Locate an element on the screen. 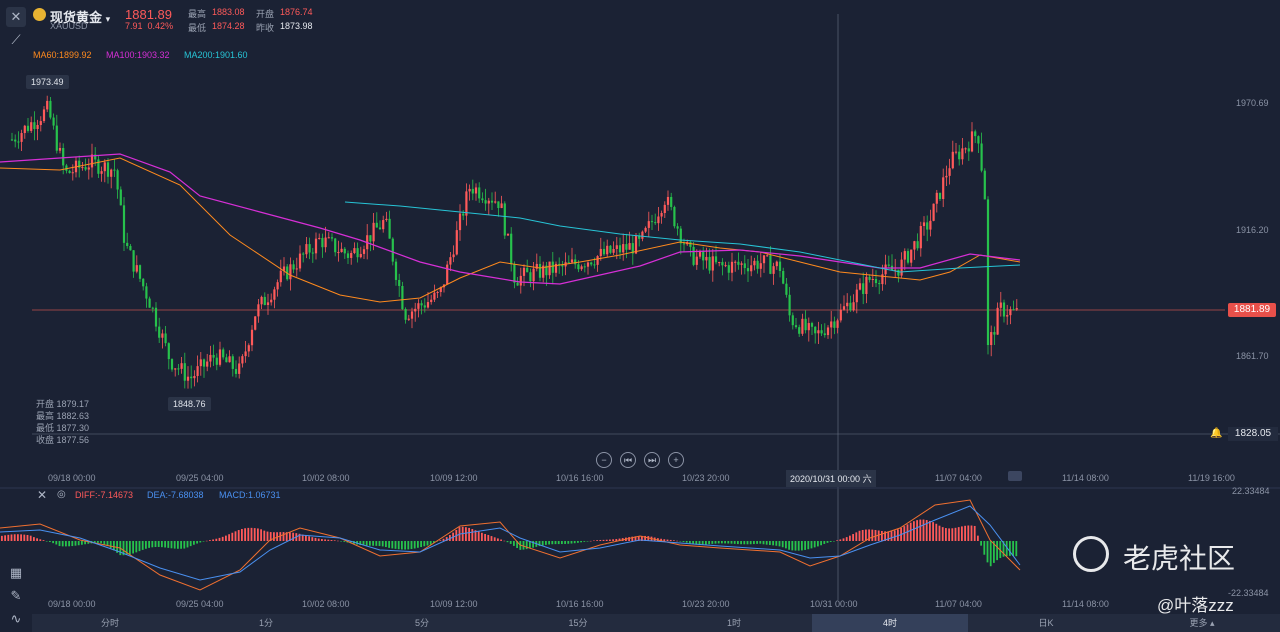 This screenshot has width=1280, height=632. instrument-name: 现货黄金 ▾ is located at coordinates (80, 17).